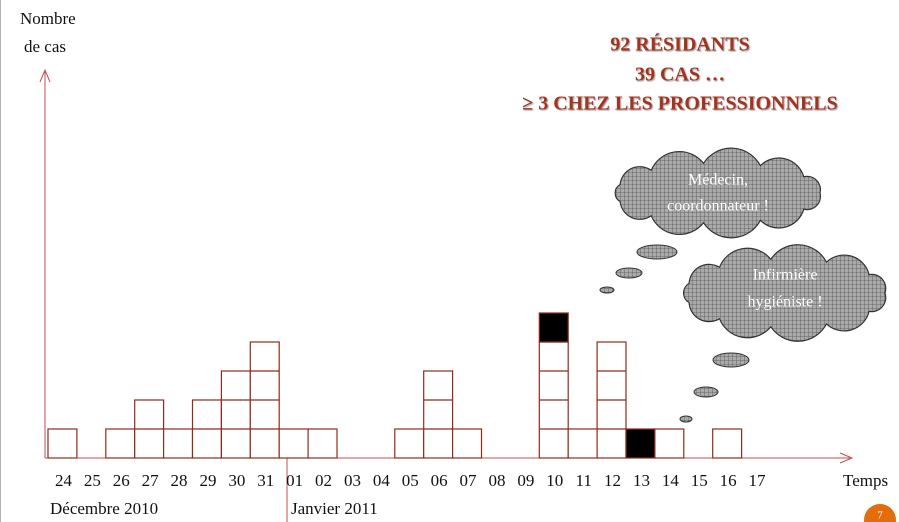 The height and width of the screenshot is (522, 899). I want to click on x-tick-label: 25, so click(92, 480).